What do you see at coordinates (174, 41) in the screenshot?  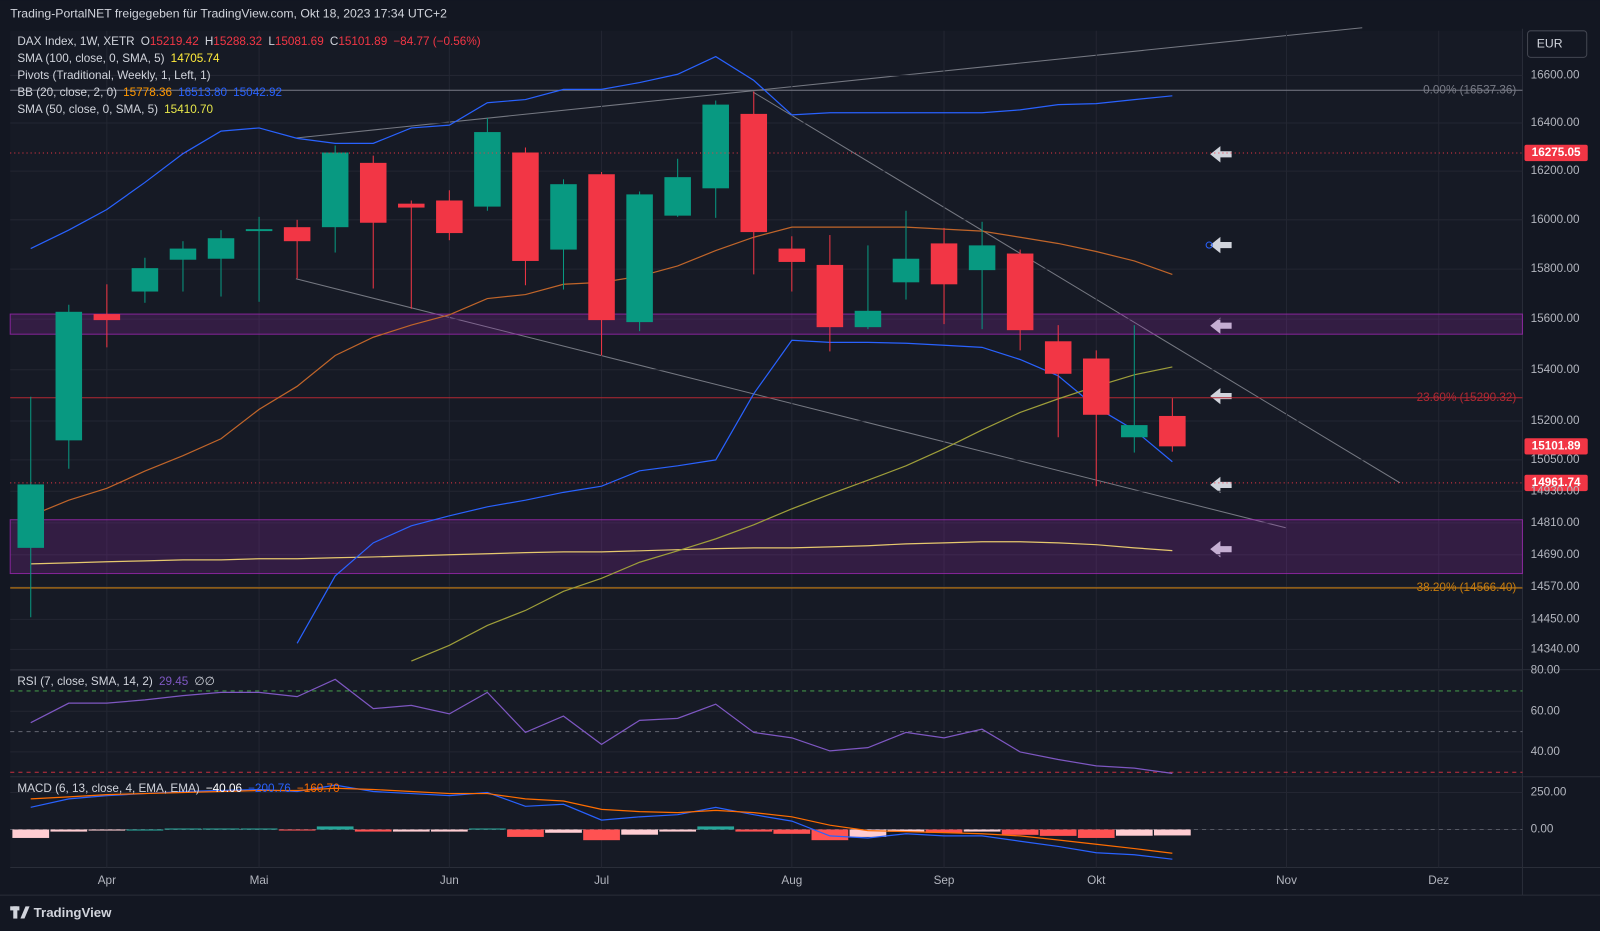 I see `legend-text: 15219.42` at bounding box center [174, 41].